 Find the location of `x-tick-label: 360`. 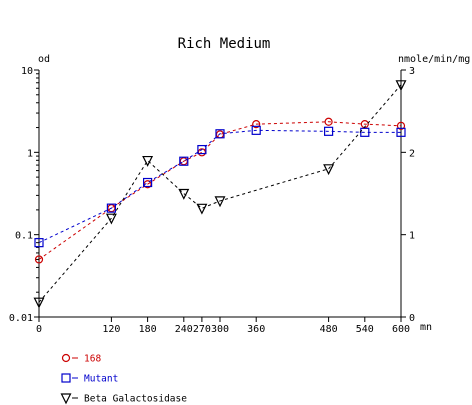

x-tick-label: 360 is located at coordinates (256, 329).